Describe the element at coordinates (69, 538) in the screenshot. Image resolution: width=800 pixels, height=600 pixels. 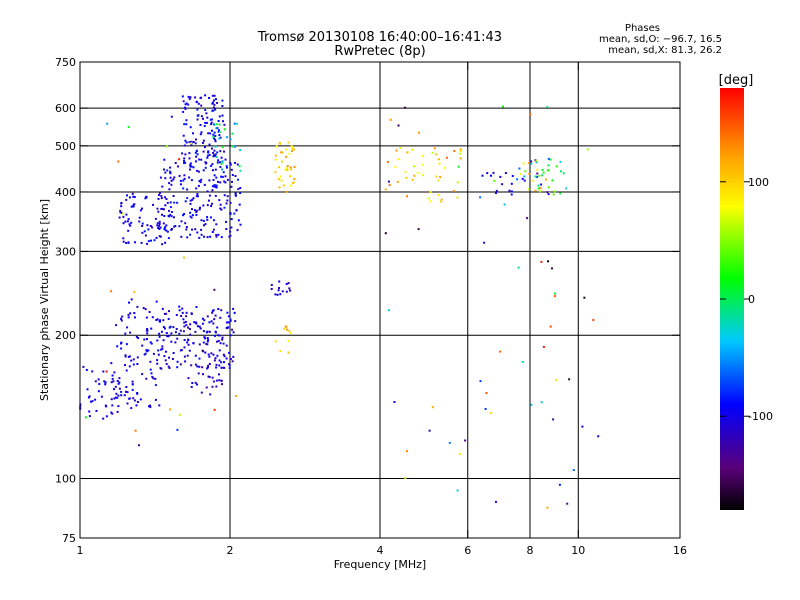
I see `y-tick-label: 75` at that location.